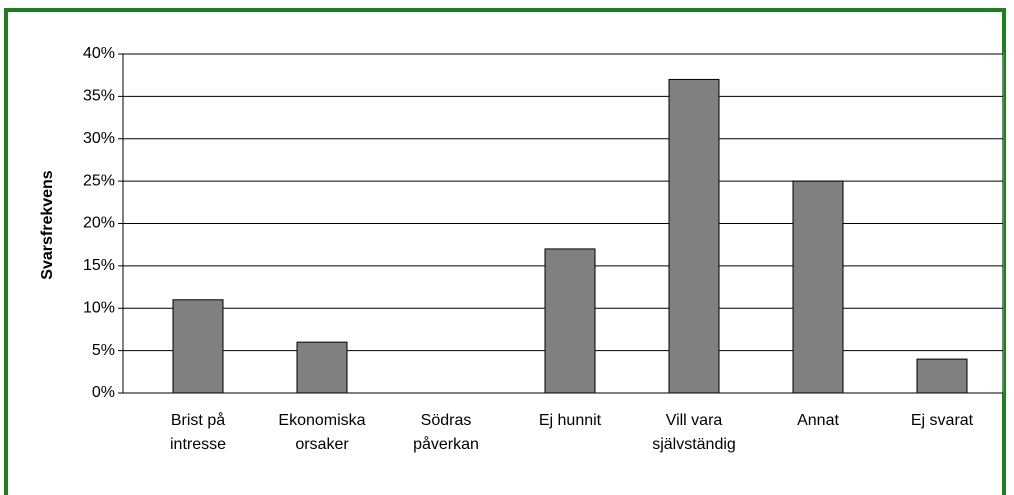 This screenshot has width=1014, height=495. Describe the element at coordinates (570, 420) in the screenshot. I see `x-tick-label: Ej hunnit` at that location.